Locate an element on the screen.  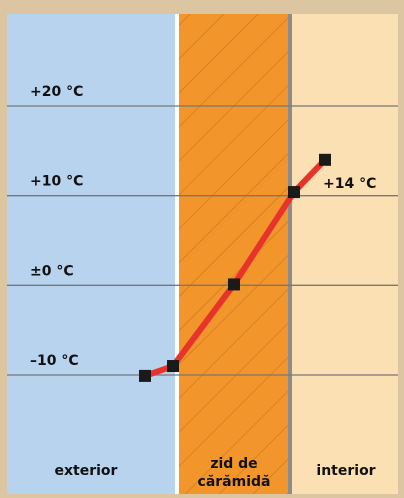
zone-label-wall-line-2: cărămidă is located at coordinates (234, 482).